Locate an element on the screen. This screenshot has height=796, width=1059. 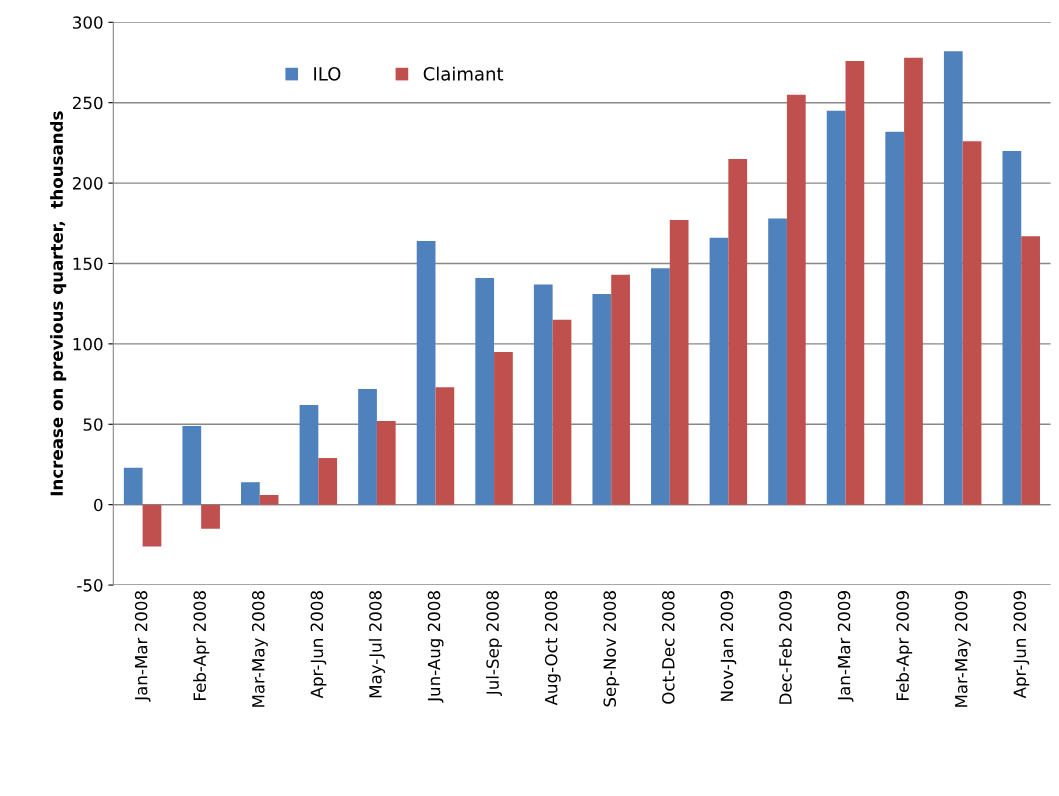
x-tick-label: Jul-Sep 2008 is located at coordinates (494, 644).